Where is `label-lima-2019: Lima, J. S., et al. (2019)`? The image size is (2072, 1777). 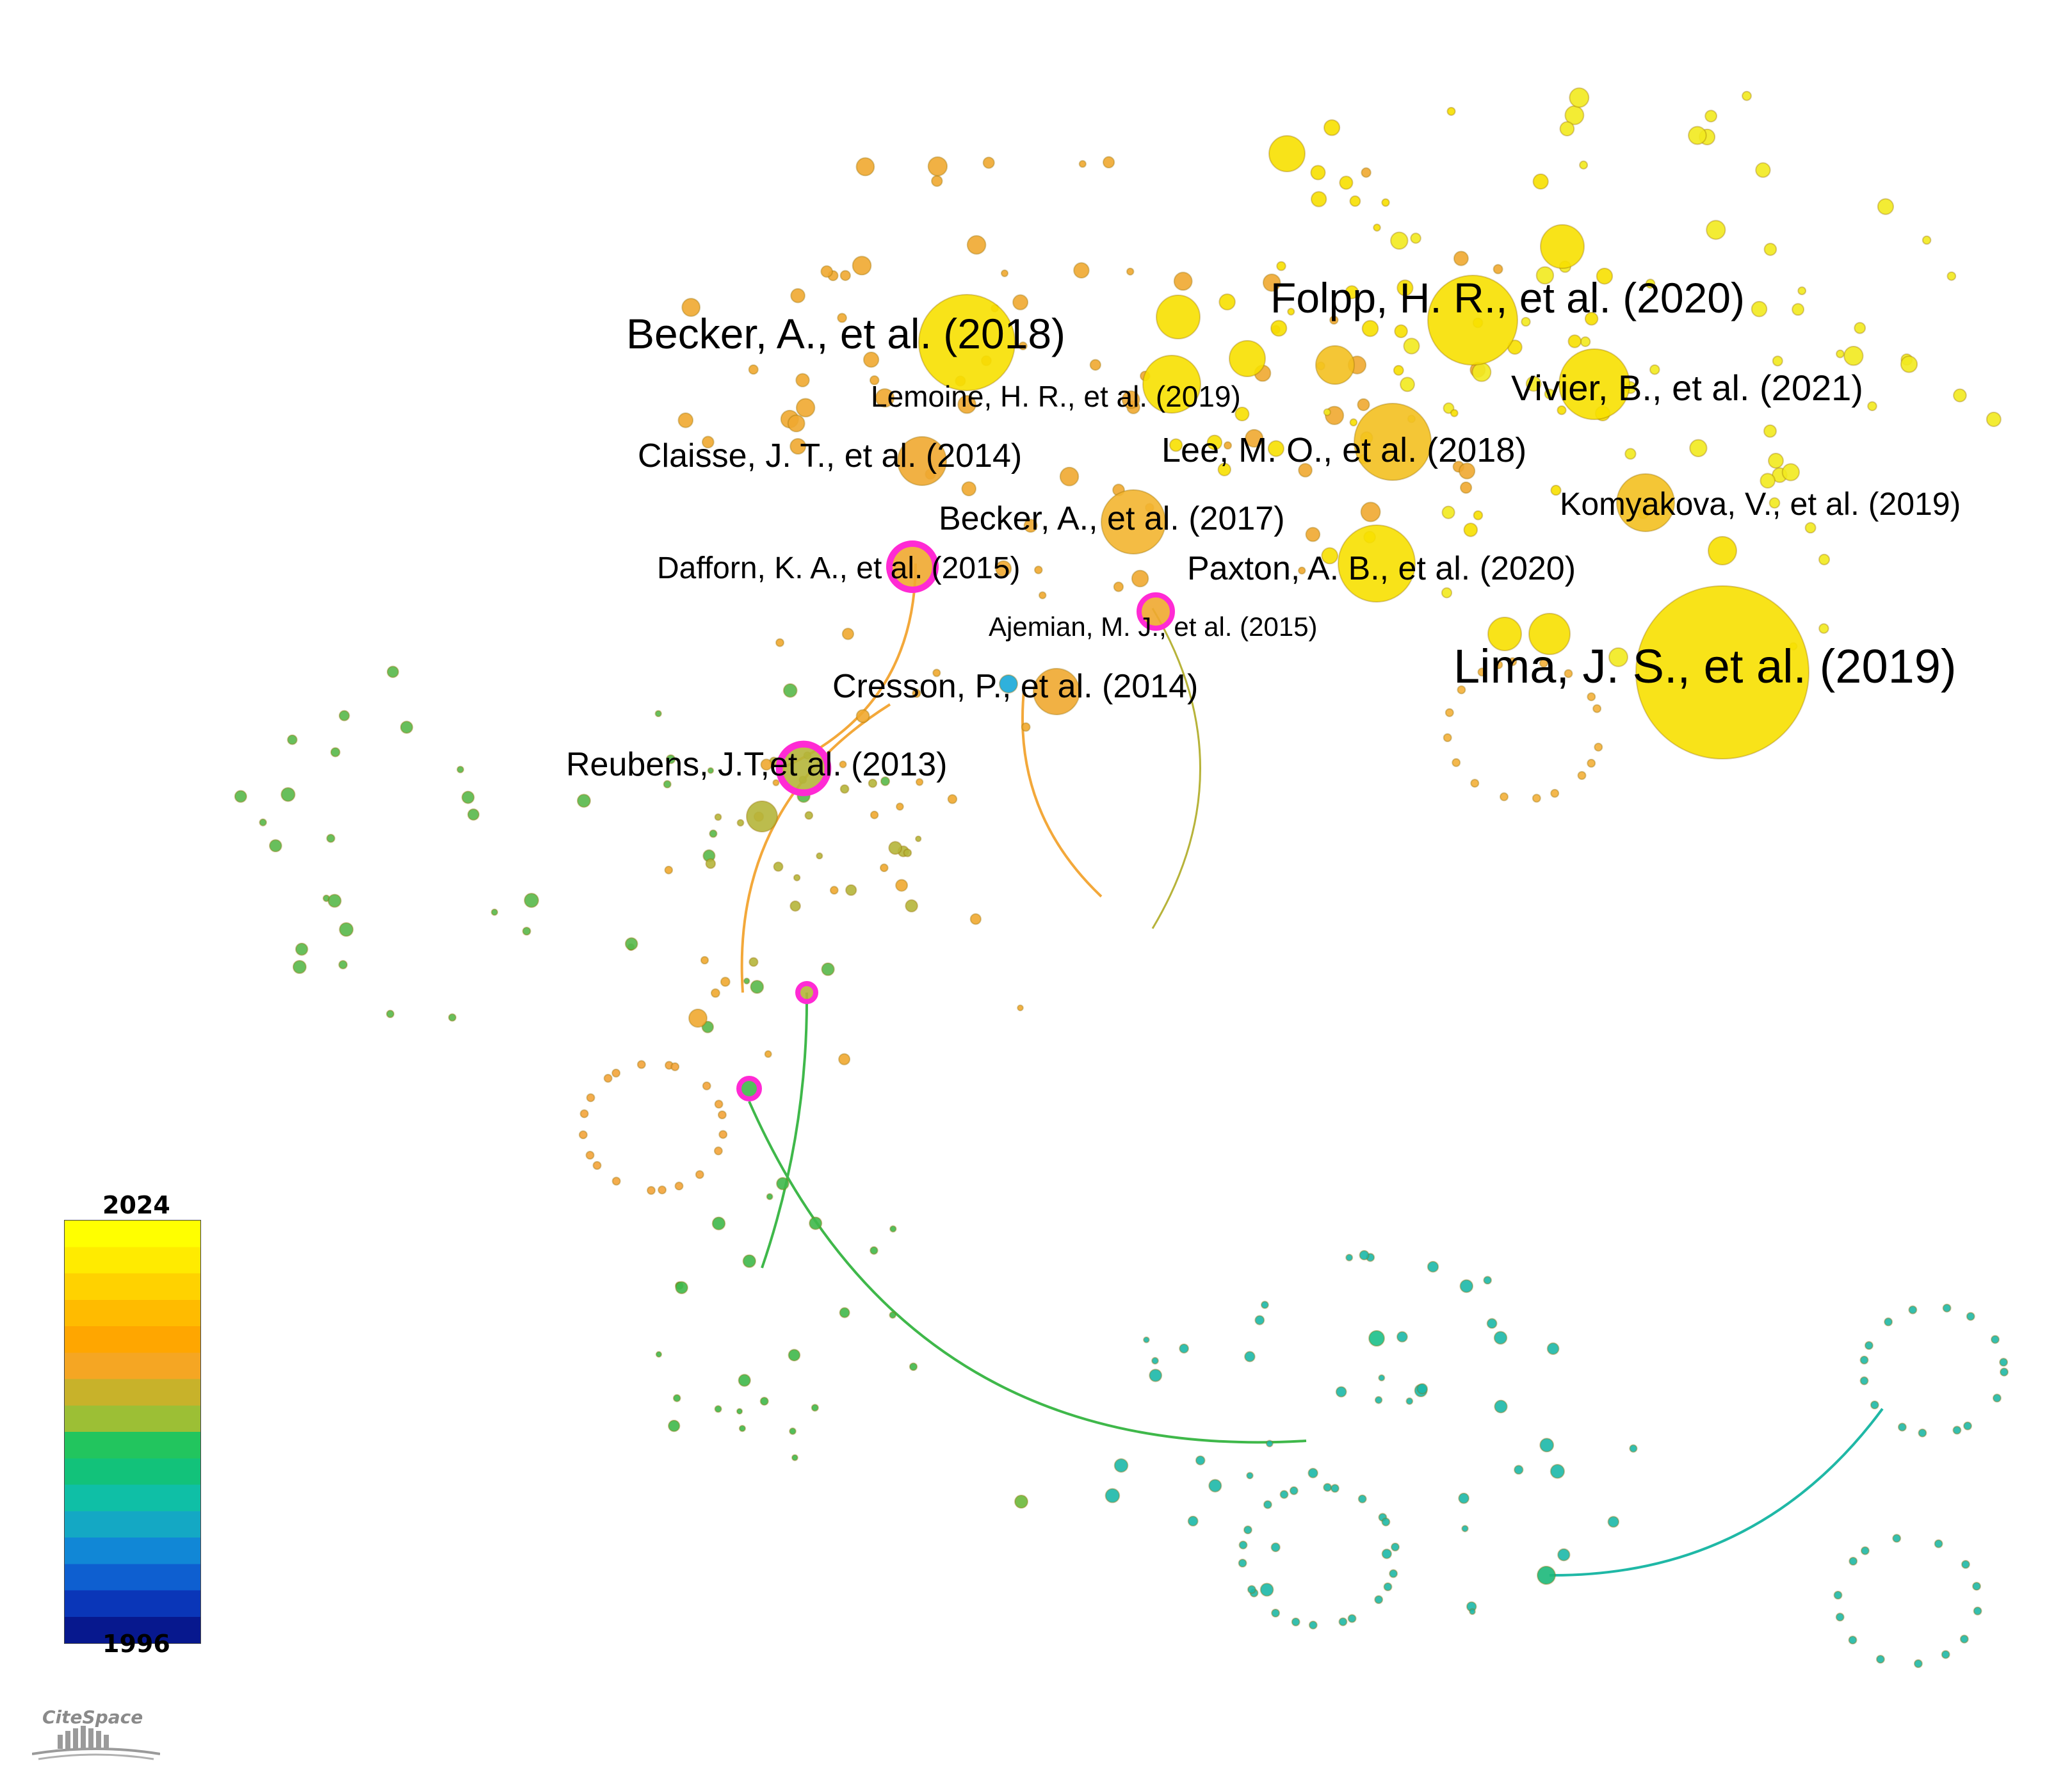
label-lima-2019: Lima, J. S., et al. (2019) is located at coordinates (1705, 666).